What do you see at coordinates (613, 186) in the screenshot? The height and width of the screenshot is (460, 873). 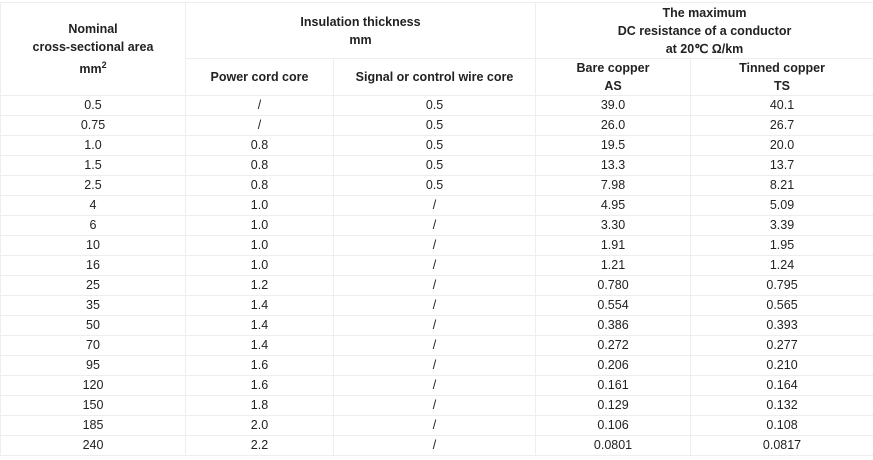 I see `cell-bare-copper: 7.98` at bounding box center [613, 186].